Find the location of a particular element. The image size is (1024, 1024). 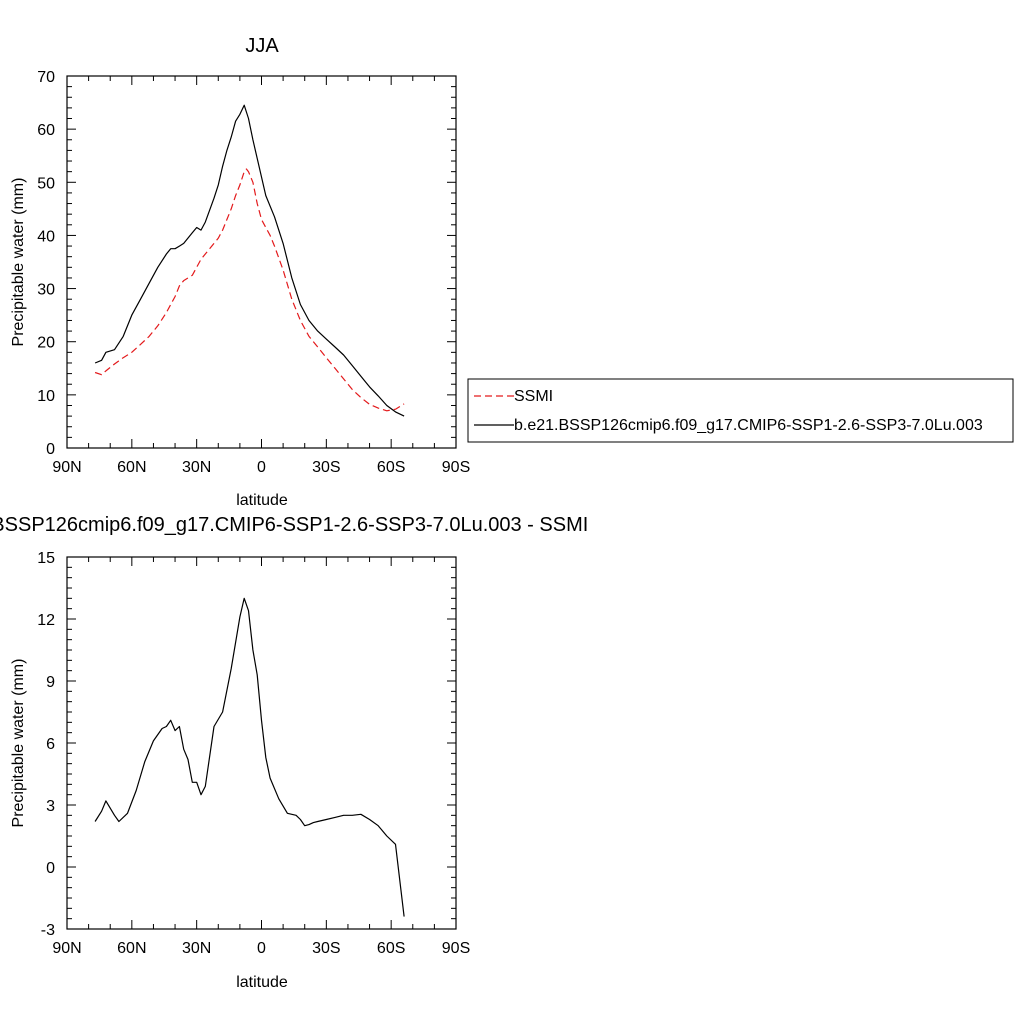

top-tick-marks is located at coordinates (261, 262).